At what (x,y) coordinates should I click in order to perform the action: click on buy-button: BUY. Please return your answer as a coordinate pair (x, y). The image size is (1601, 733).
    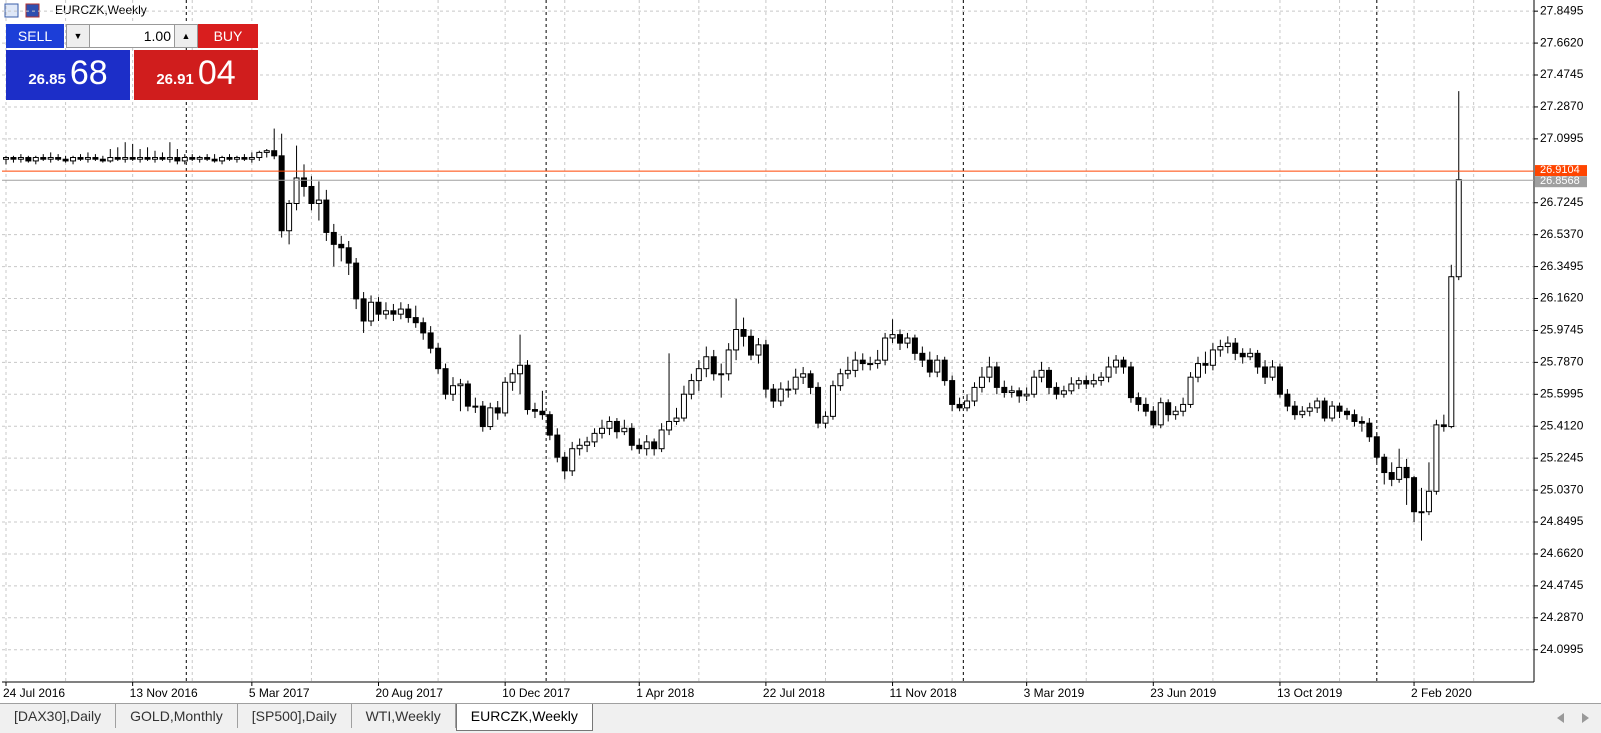
    Looking at the image, I should click on (228, 36).